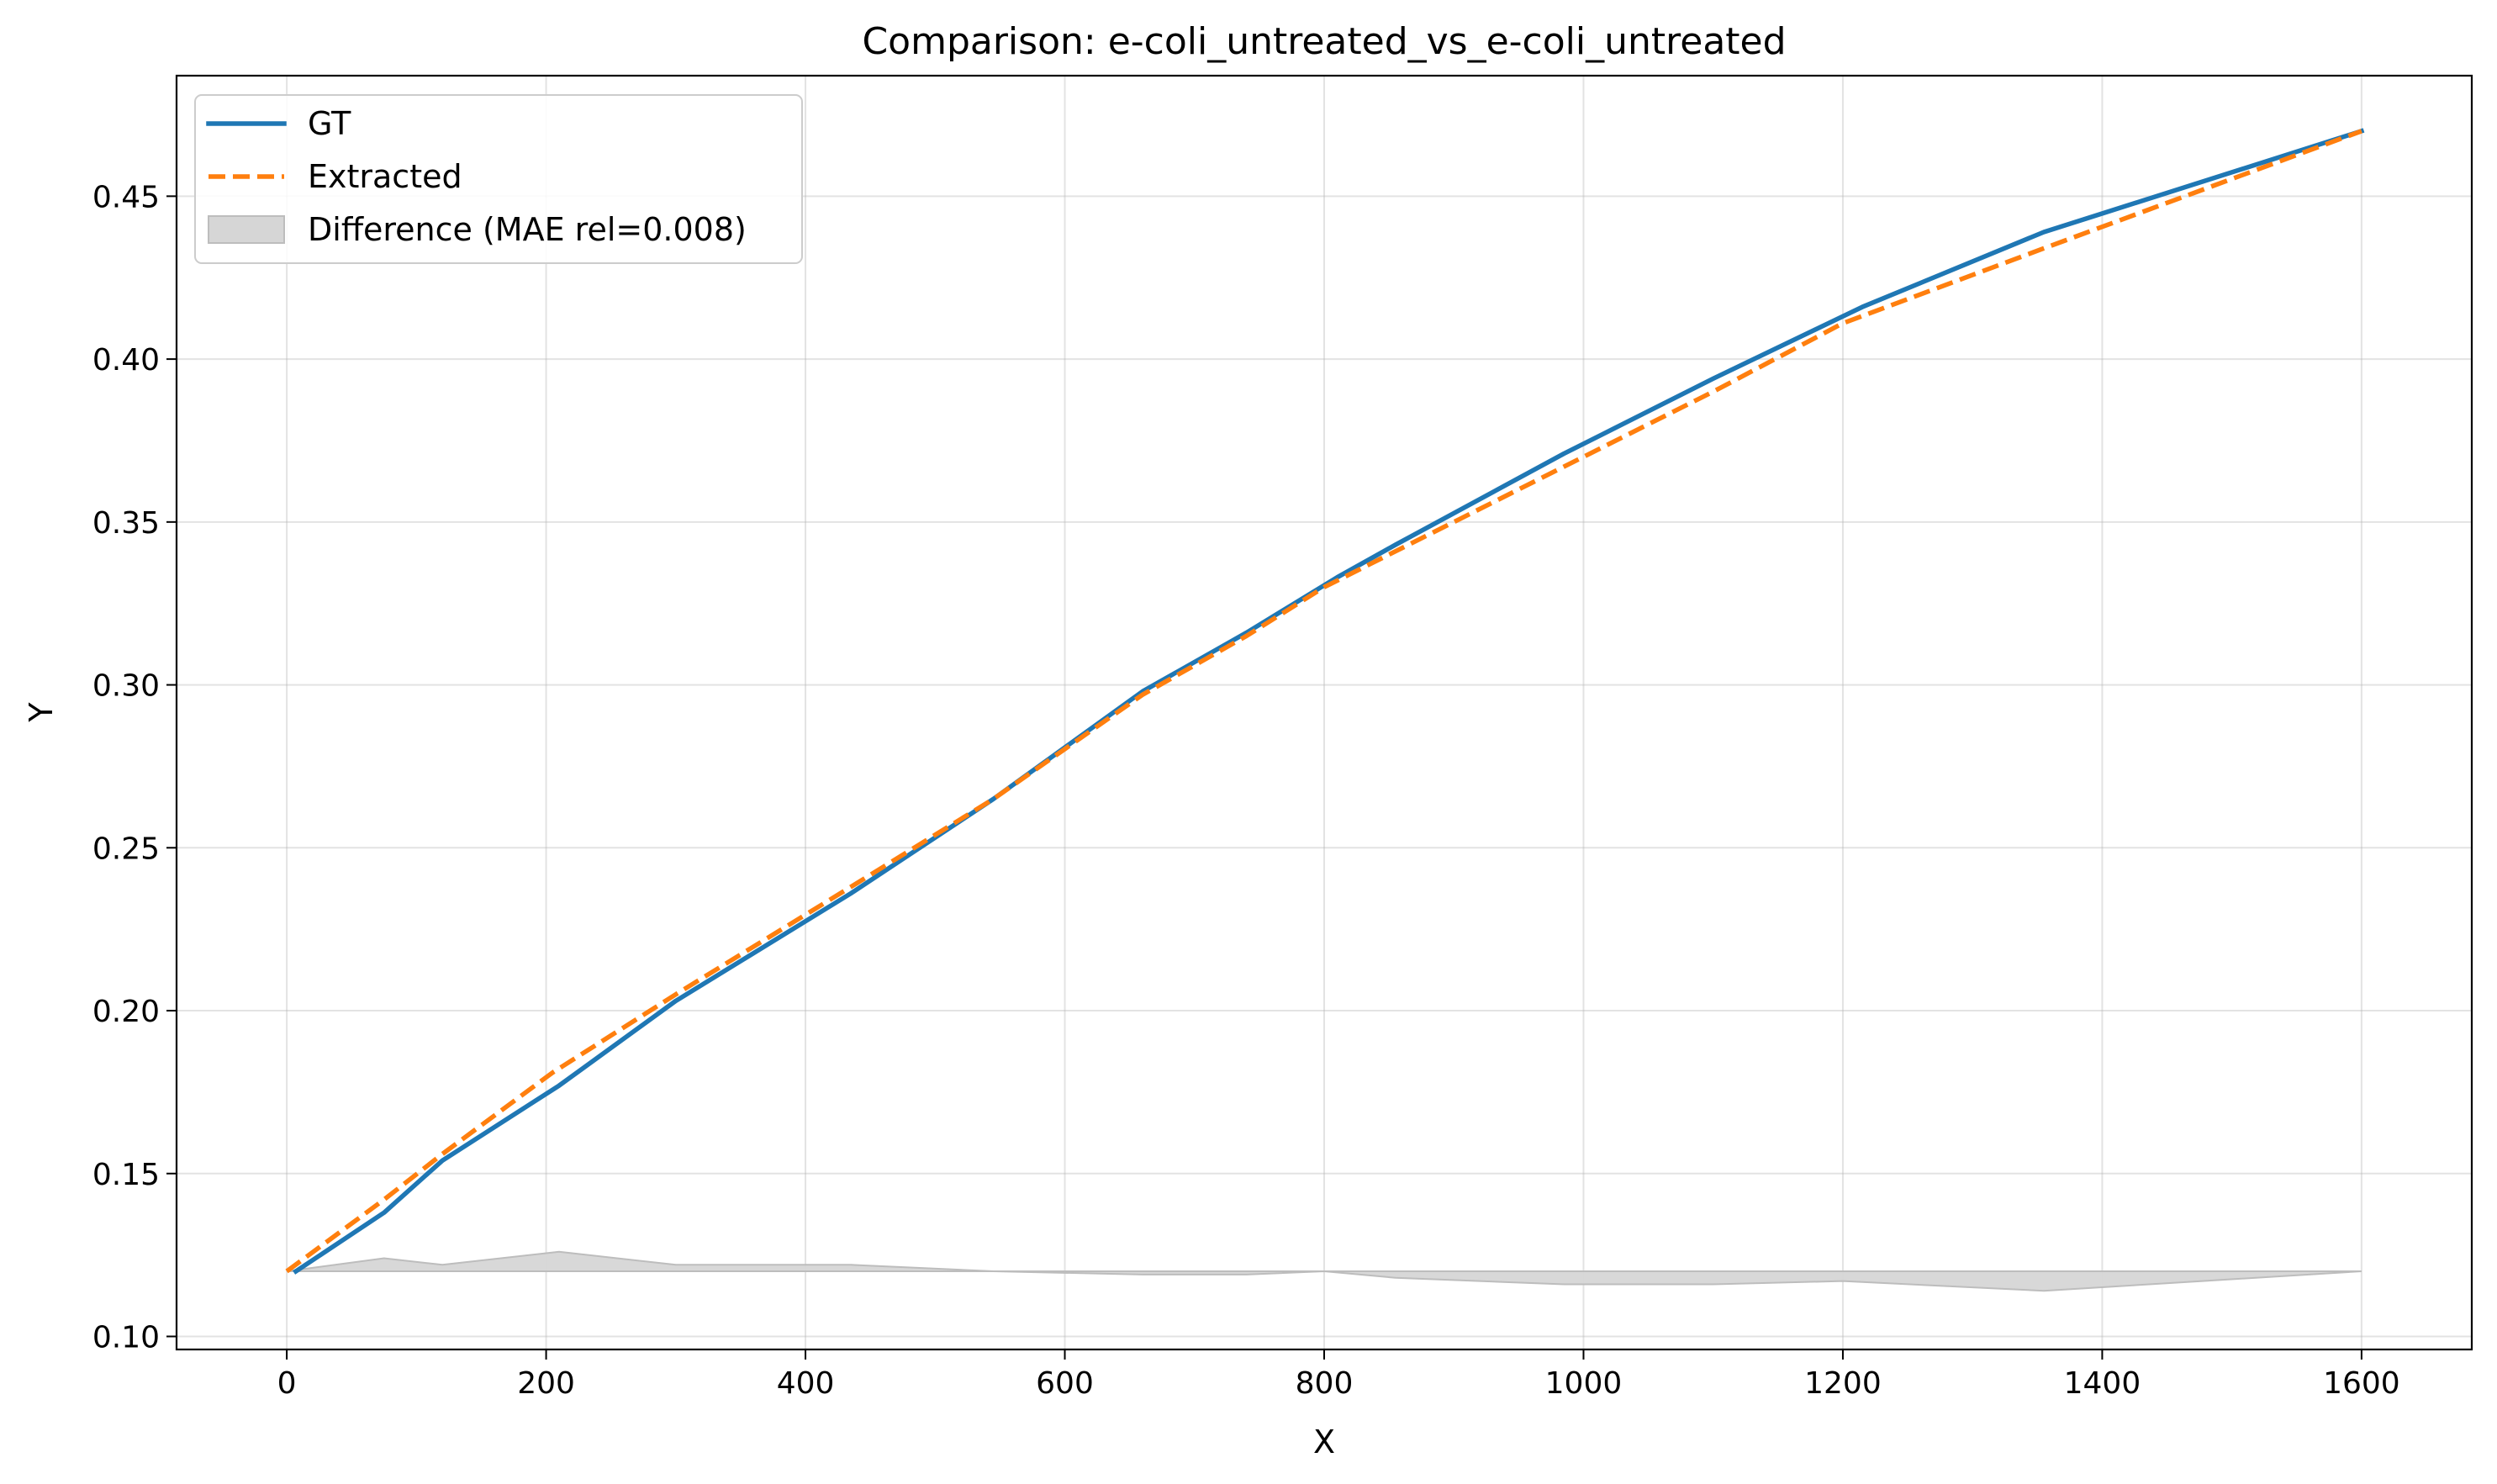  What do you see at coordinates (1584, 1383) in the screenshot?
I see `x-tick-label: 1000` at bounding box center [1584, 1383].